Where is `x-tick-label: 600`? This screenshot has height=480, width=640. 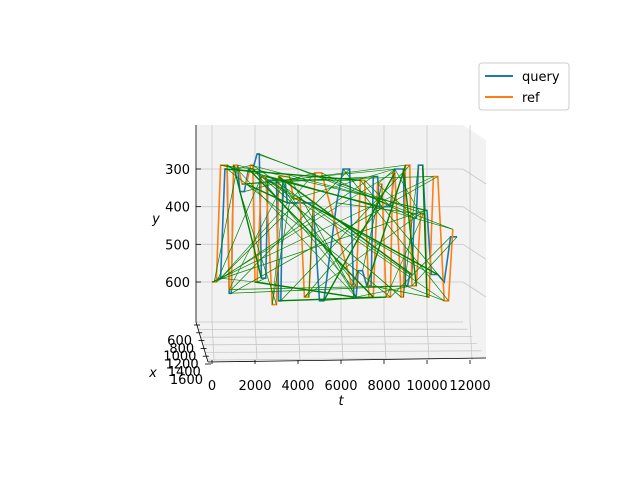 x-tick-label: 600 is located at coordinates (179, 341).